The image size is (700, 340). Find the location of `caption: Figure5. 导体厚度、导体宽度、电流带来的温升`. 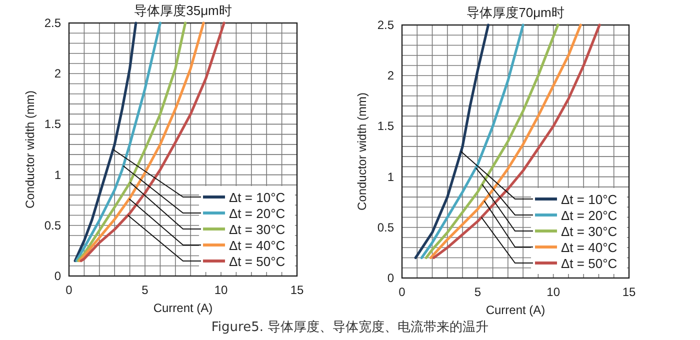

caption: Figure5. 导体厚度、导体宽度、电流带来的温升 is located at coordinates (350, 327).